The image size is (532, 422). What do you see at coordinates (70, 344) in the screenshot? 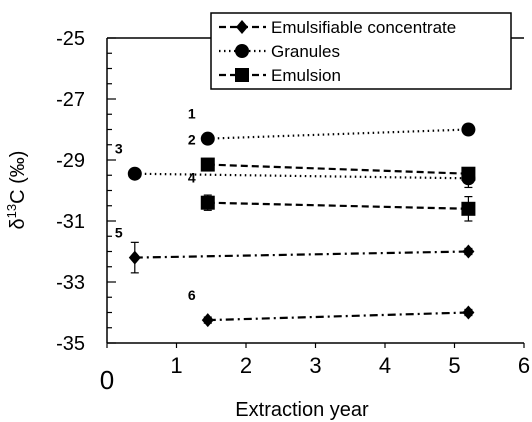
I see `y-tick-label: -35` at bounding box center [70, 344].